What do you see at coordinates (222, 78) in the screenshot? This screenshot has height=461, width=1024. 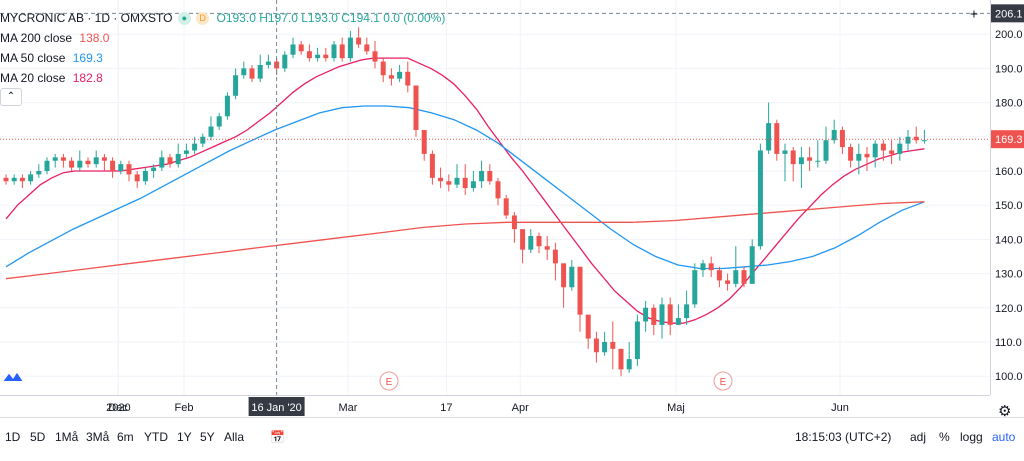 I see `indicator-ma20: MA 20 close 182.8` at bounding box center [222, 78].